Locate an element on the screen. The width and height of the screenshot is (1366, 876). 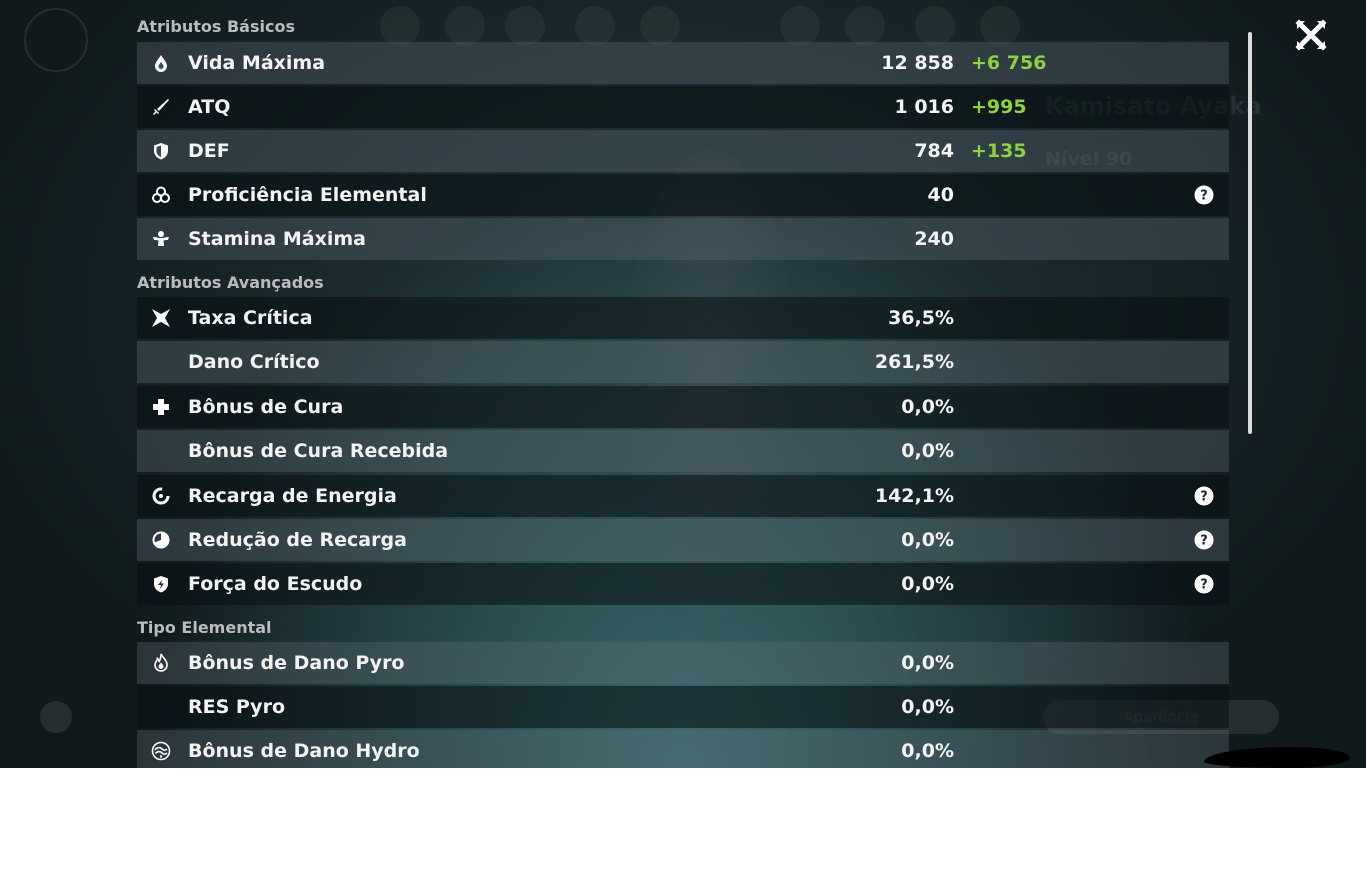
stat-row-crit-dmg: Dano Crítico 261,5% is located at coordinates (683, 362).